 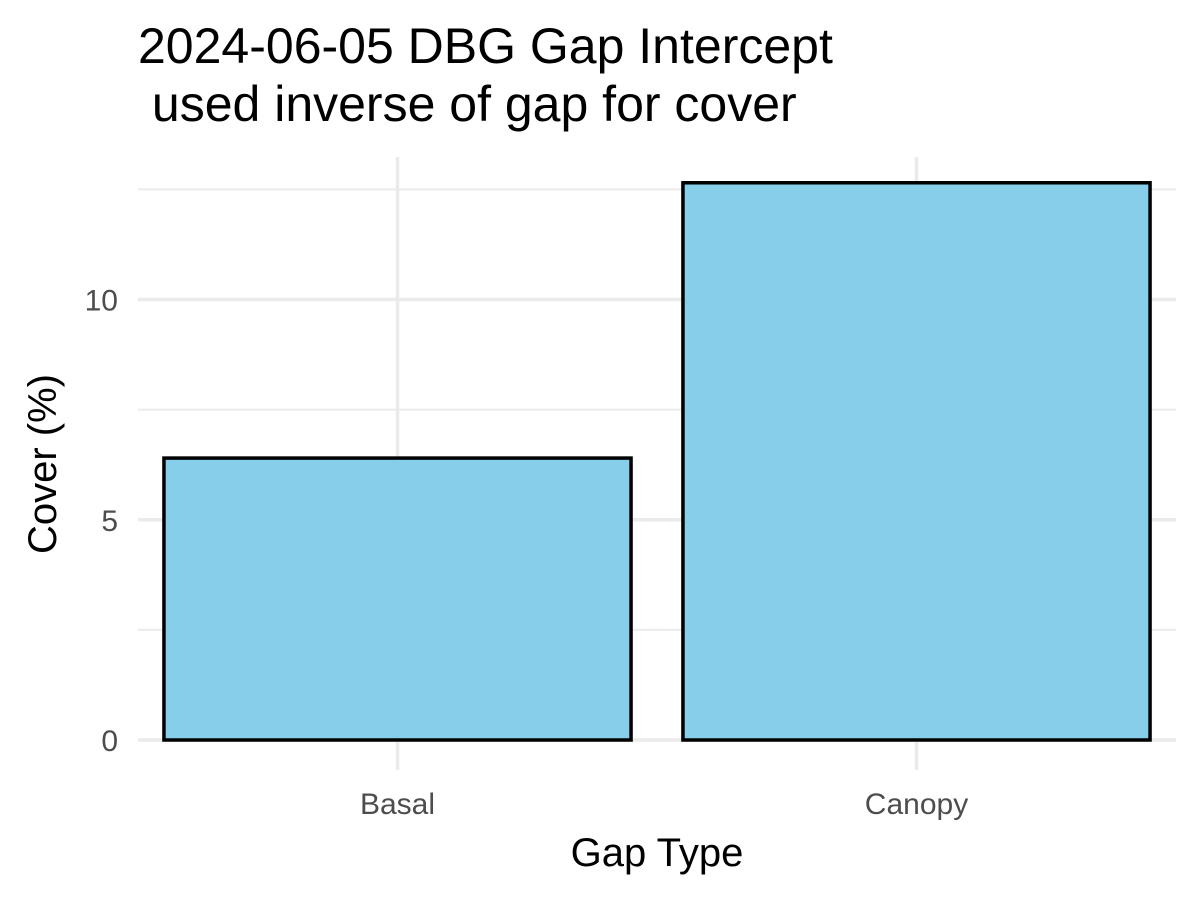 What do you see at coordinates (109, 741) in the screenshot?
I see `y-tick-label: 0` at bounding box center [109, 741].